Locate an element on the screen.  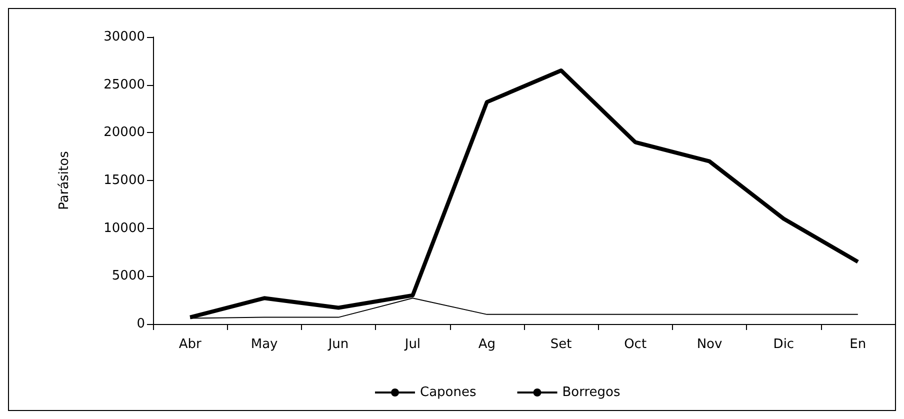
y-tick-label: 5000 is located at coordinates (128, 276).